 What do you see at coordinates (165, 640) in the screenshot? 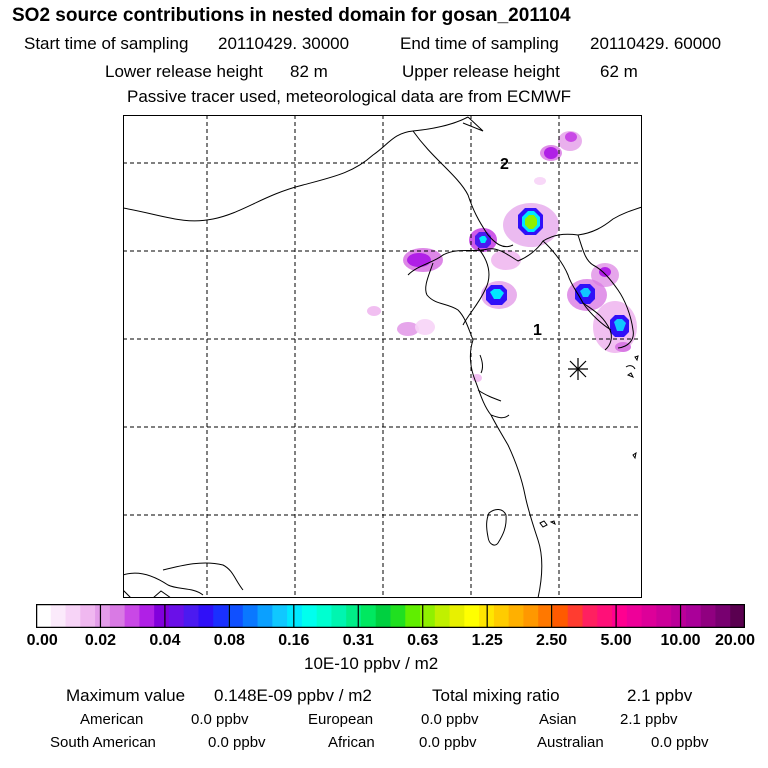
I see `colorbar-tick-label: 0.04` at bounding box center [165, 640].